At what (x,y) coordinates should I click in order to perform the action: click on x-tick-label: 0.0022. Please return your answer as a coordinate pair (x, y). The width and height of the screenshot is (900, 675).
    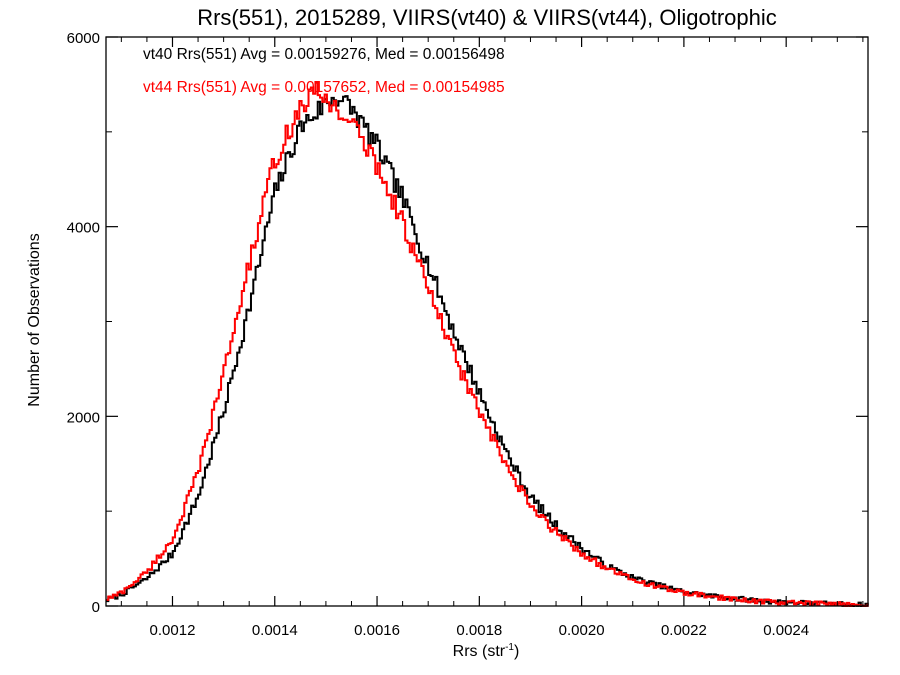
    Looking at the image, I should click on (684, 630).